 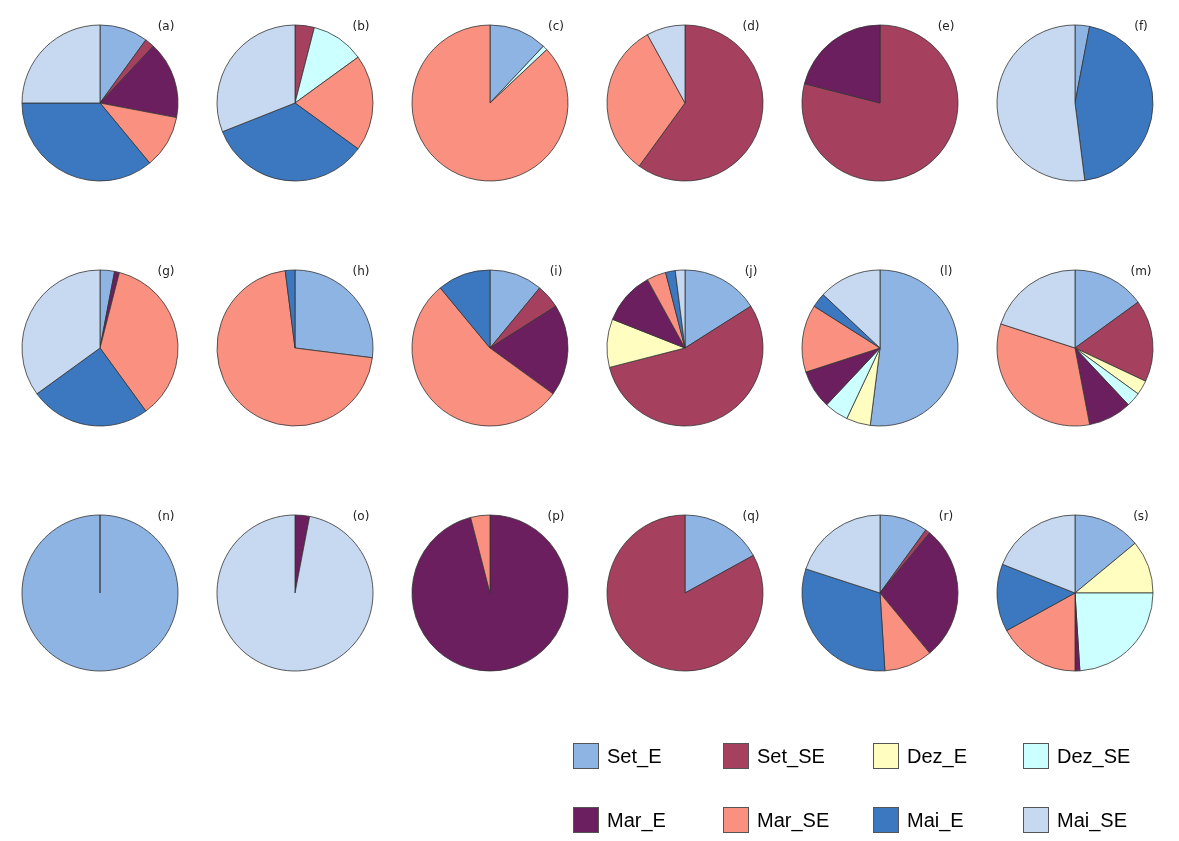 I want to click on chart-title: (q), so click(x=751, y=516).